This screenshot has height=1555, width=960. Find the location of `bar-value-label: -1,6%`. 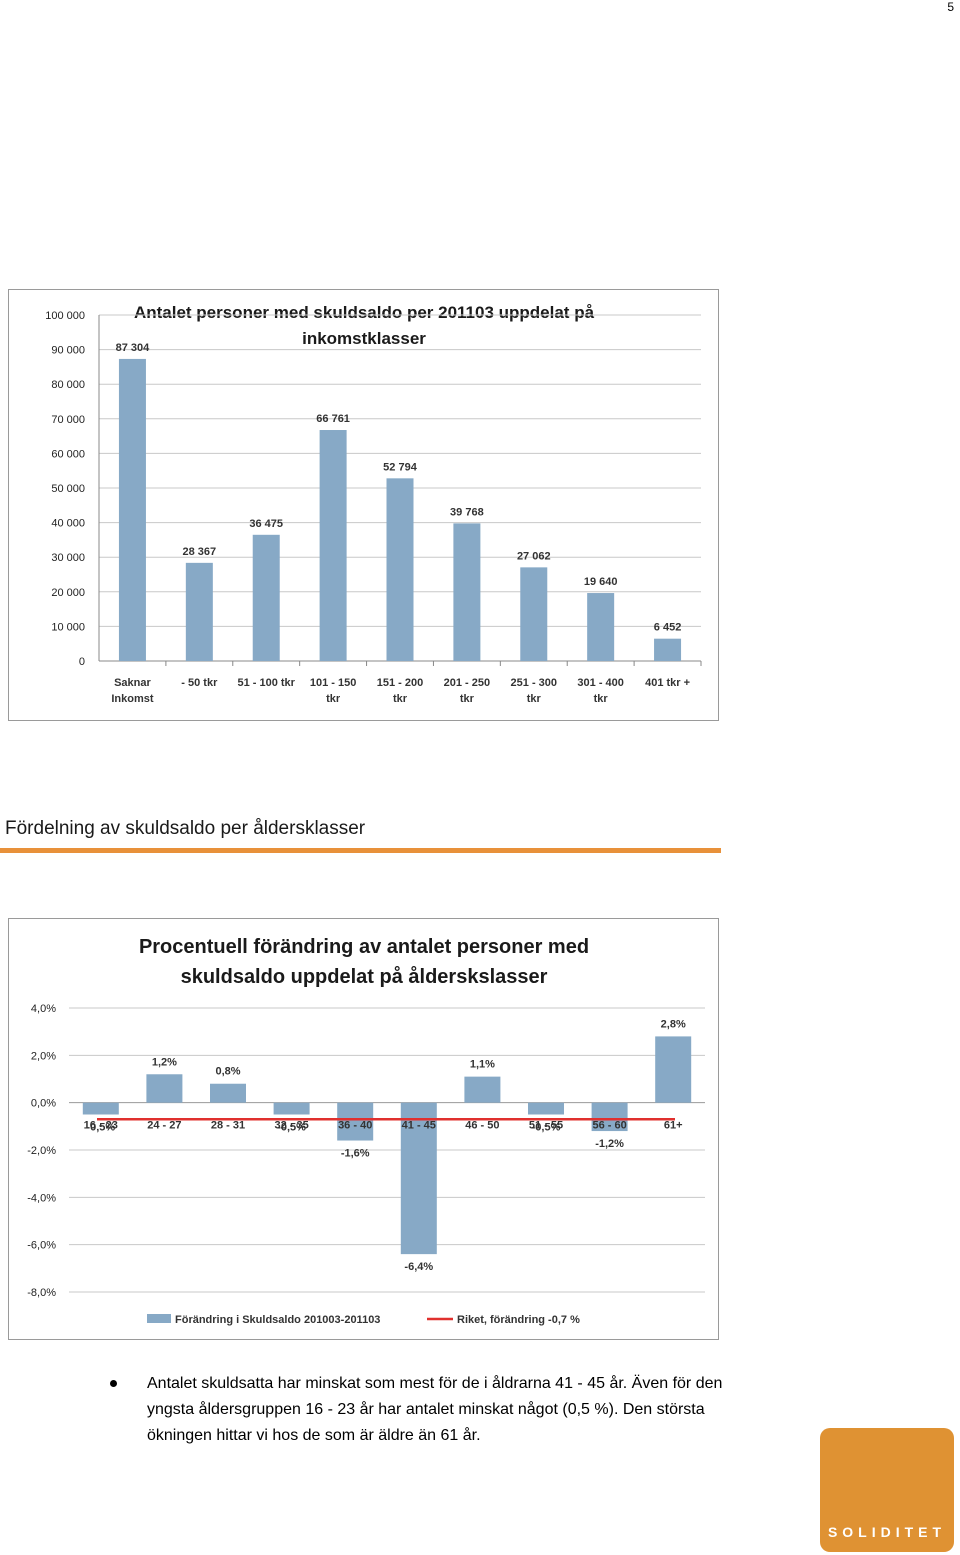

bar-value-label: -1,6% is located at coordinates (355, 1154).